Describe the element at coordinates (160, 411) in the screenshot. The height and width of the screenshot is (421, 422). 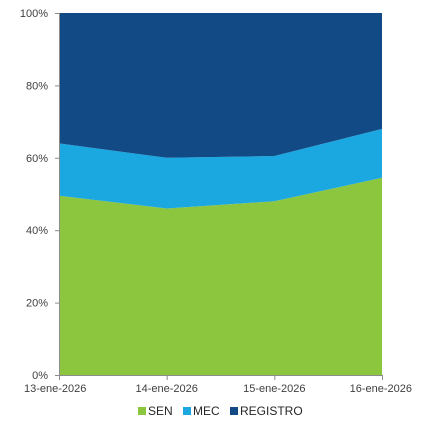
I see `legend-label-sen: SEN` at that location.